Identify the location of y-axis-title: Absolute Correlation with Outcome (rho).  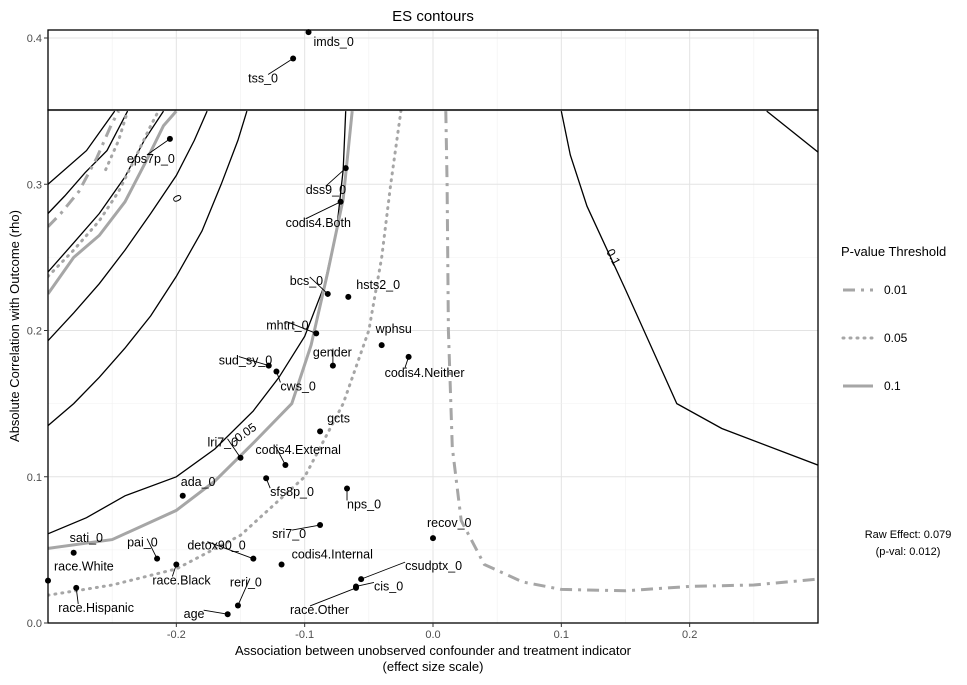
(14, 326).